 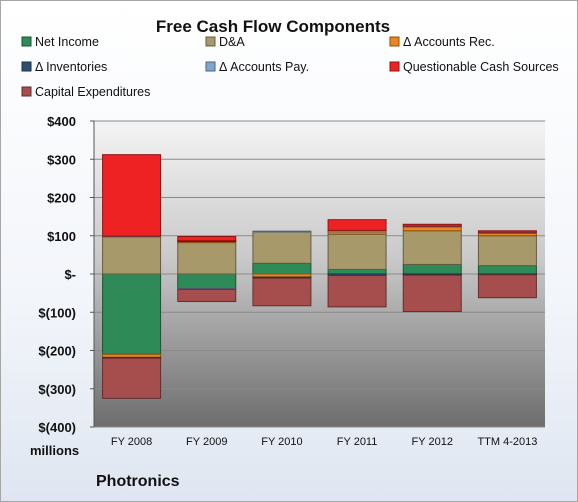 I want to click on bar-stack-fy-2009, so click(x=207, y=269).